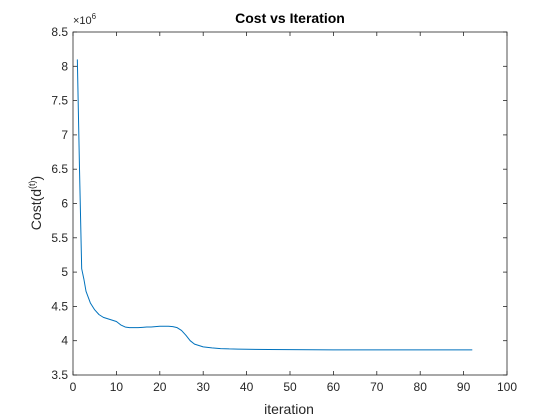 The image size is (560, 420). Describe the element at coordinates (59, 169) in the screenshot. I see `y-tick-label: 6.5` at that location.